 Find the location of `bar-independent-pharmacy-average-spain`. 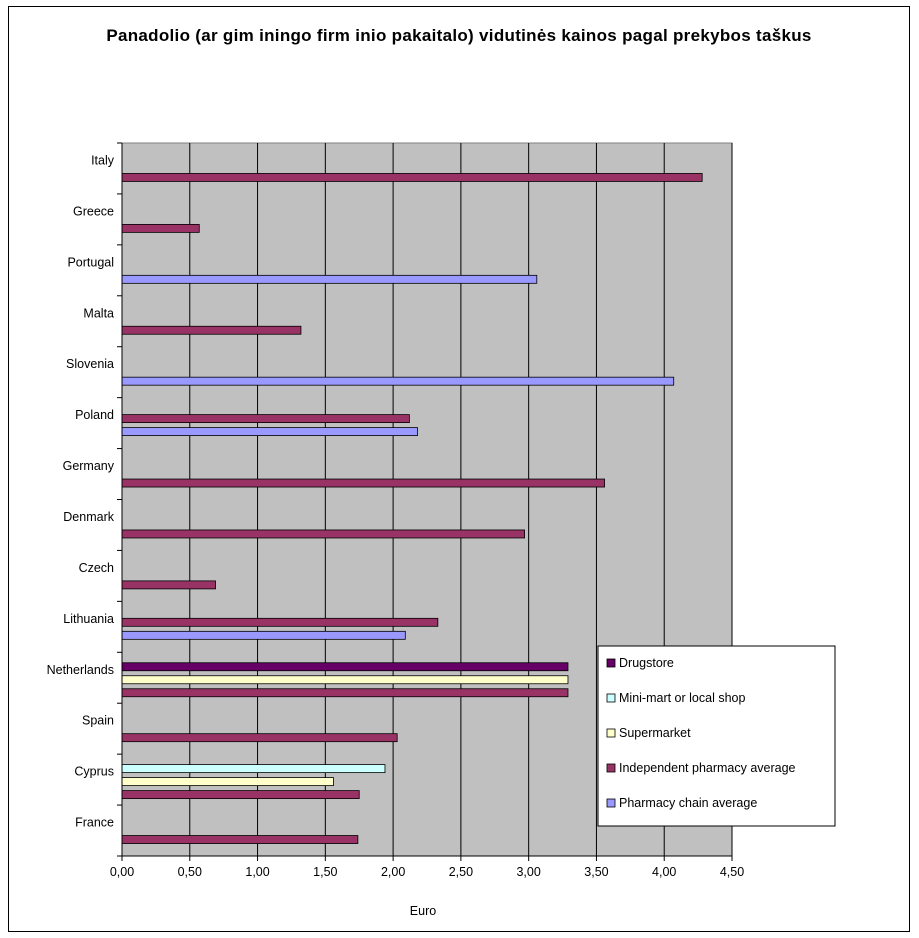

bar-independent-pharmacy-average-spain is located at coordinates (259, 738).